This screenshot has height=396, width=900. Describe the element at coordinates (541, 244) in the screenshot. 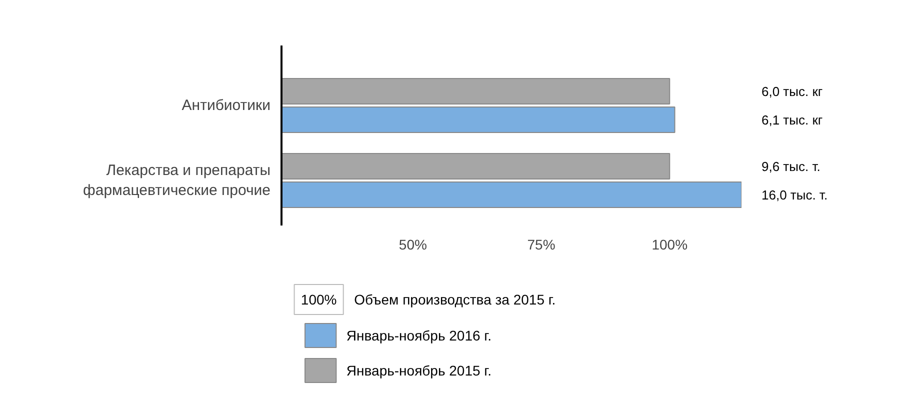

I see `x-tick-label: 75%` at that location.